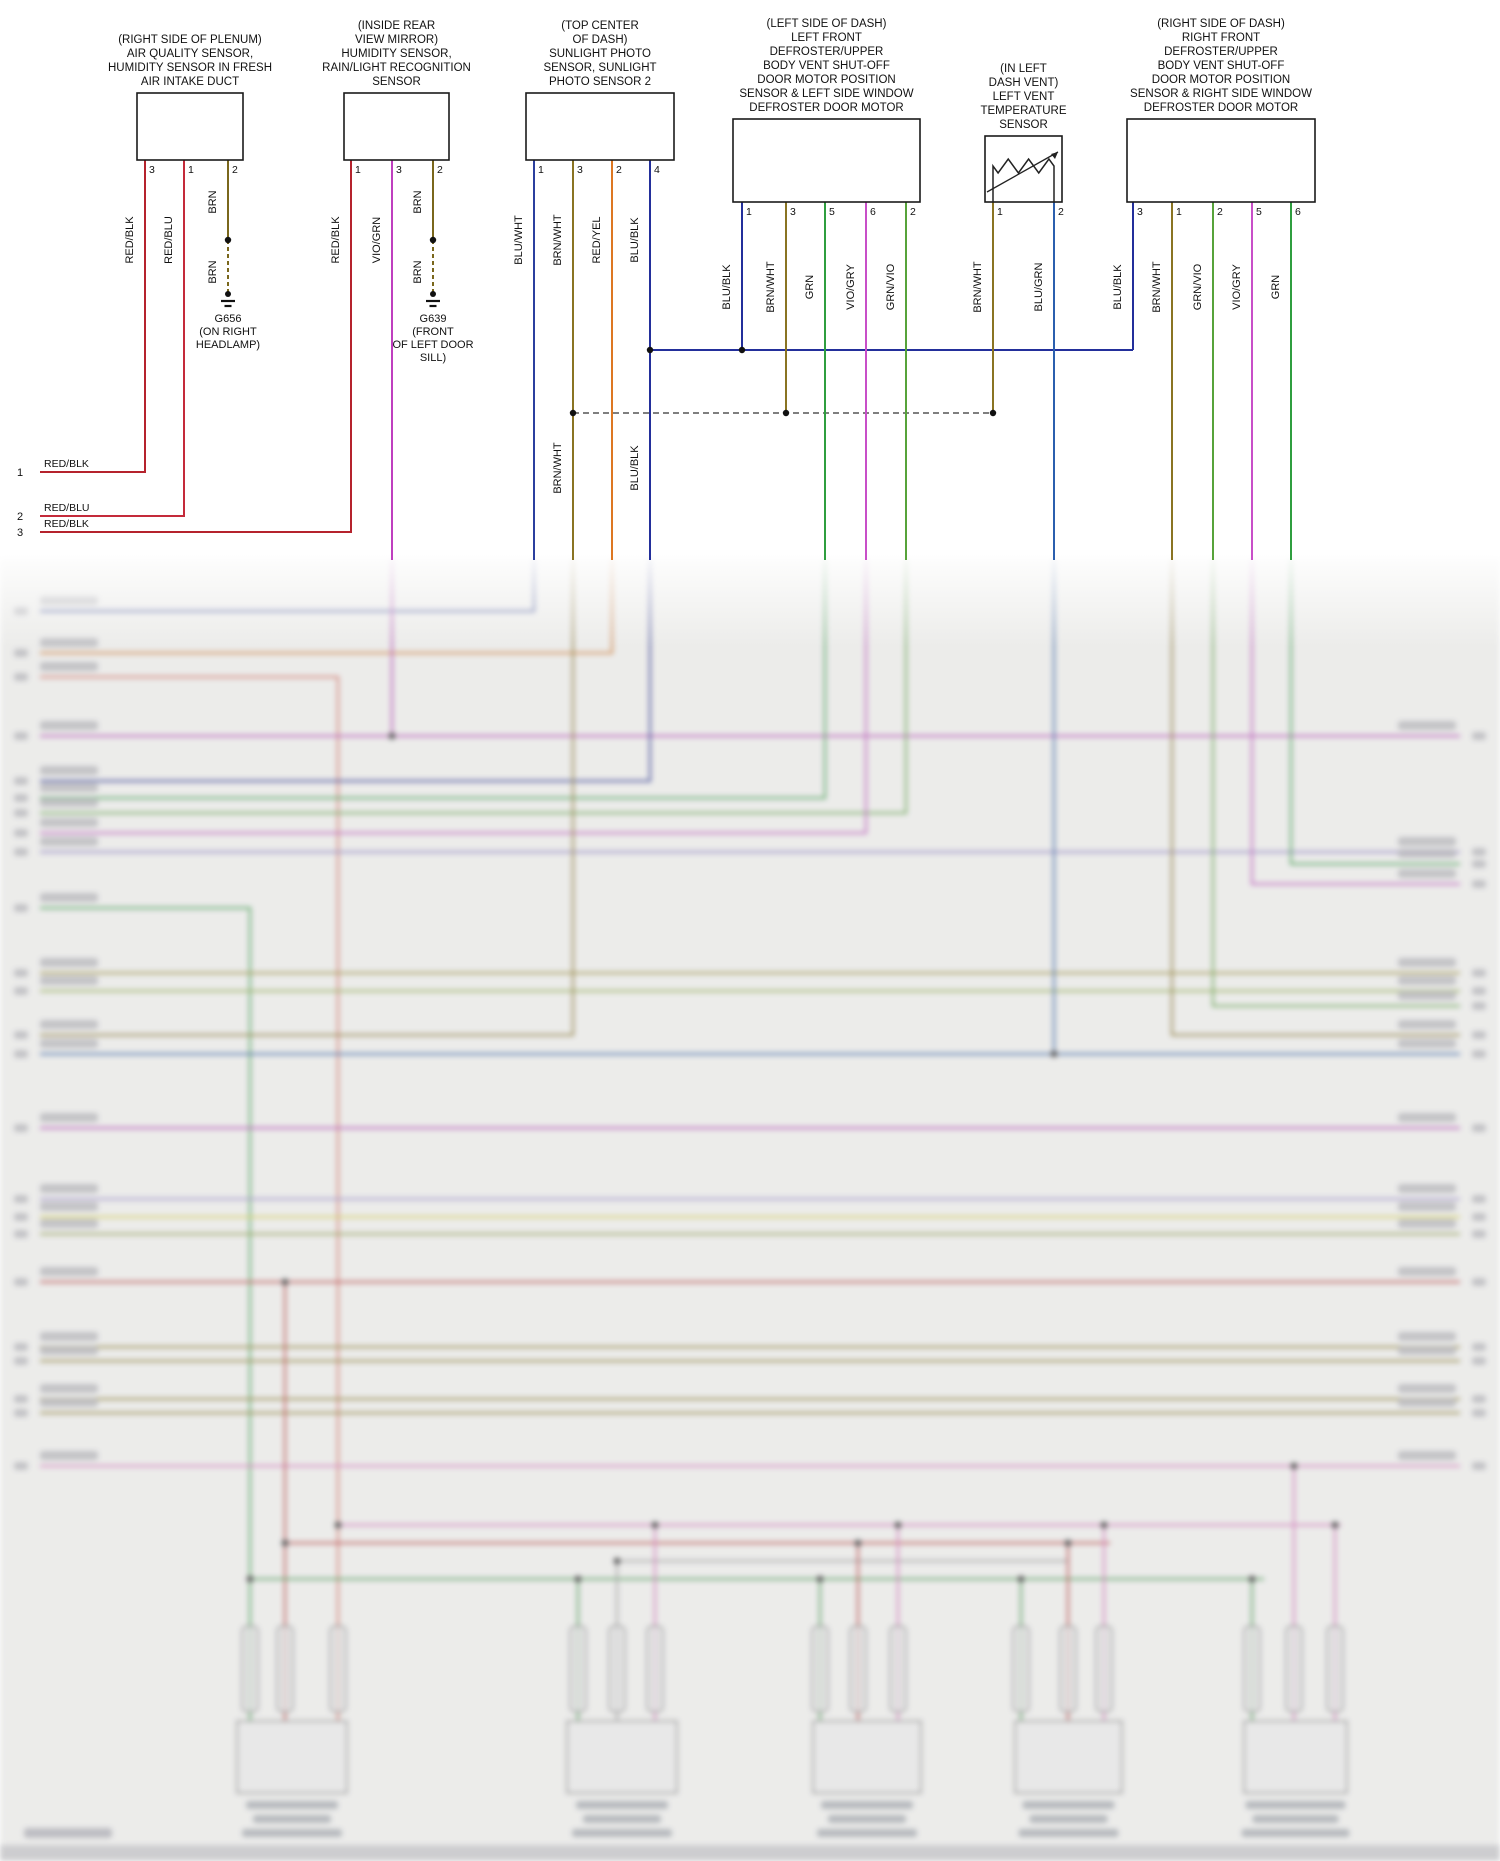  What do you see at coordinates (1198, 286) in the screenshot?
I see `wire-color-label: GRN/VIO` at bounding box center [1198, 286].